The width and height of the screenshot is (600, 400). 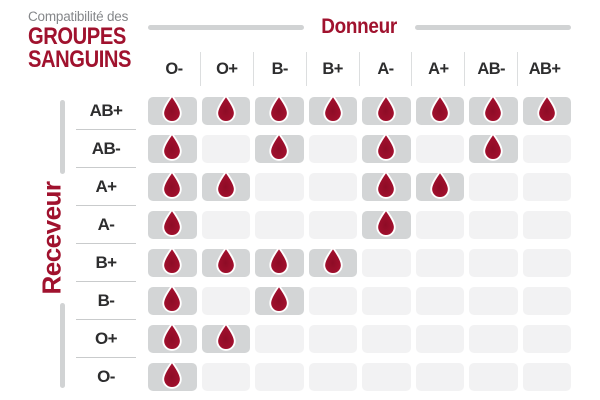 What do you see at coordinates (172, 299) in the screenshot?
I see `grid-cell-bneg-from-oneg` at bounding box center [172, 299].